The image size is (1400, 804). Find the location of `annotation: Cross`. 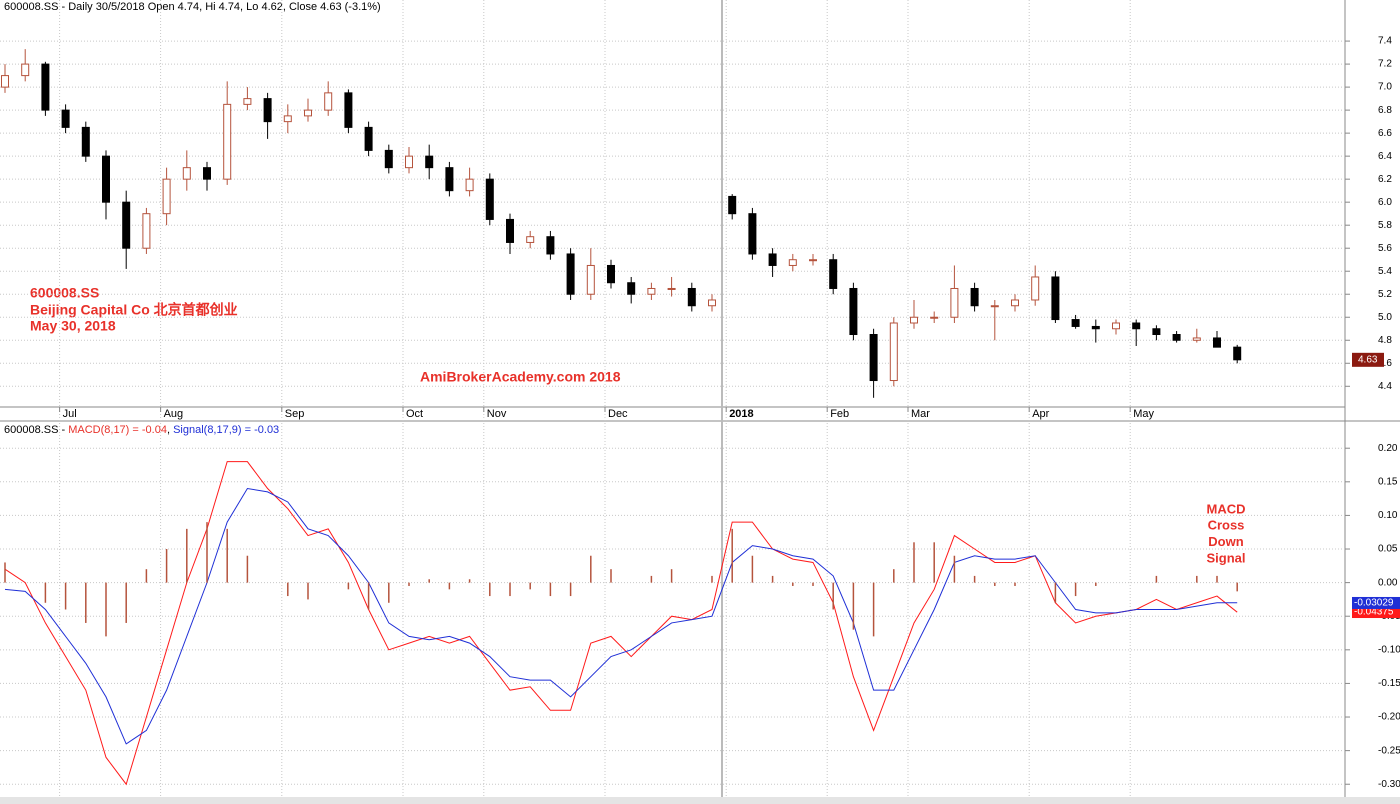

annotation: Cross is located at coordinates (1226, 525).